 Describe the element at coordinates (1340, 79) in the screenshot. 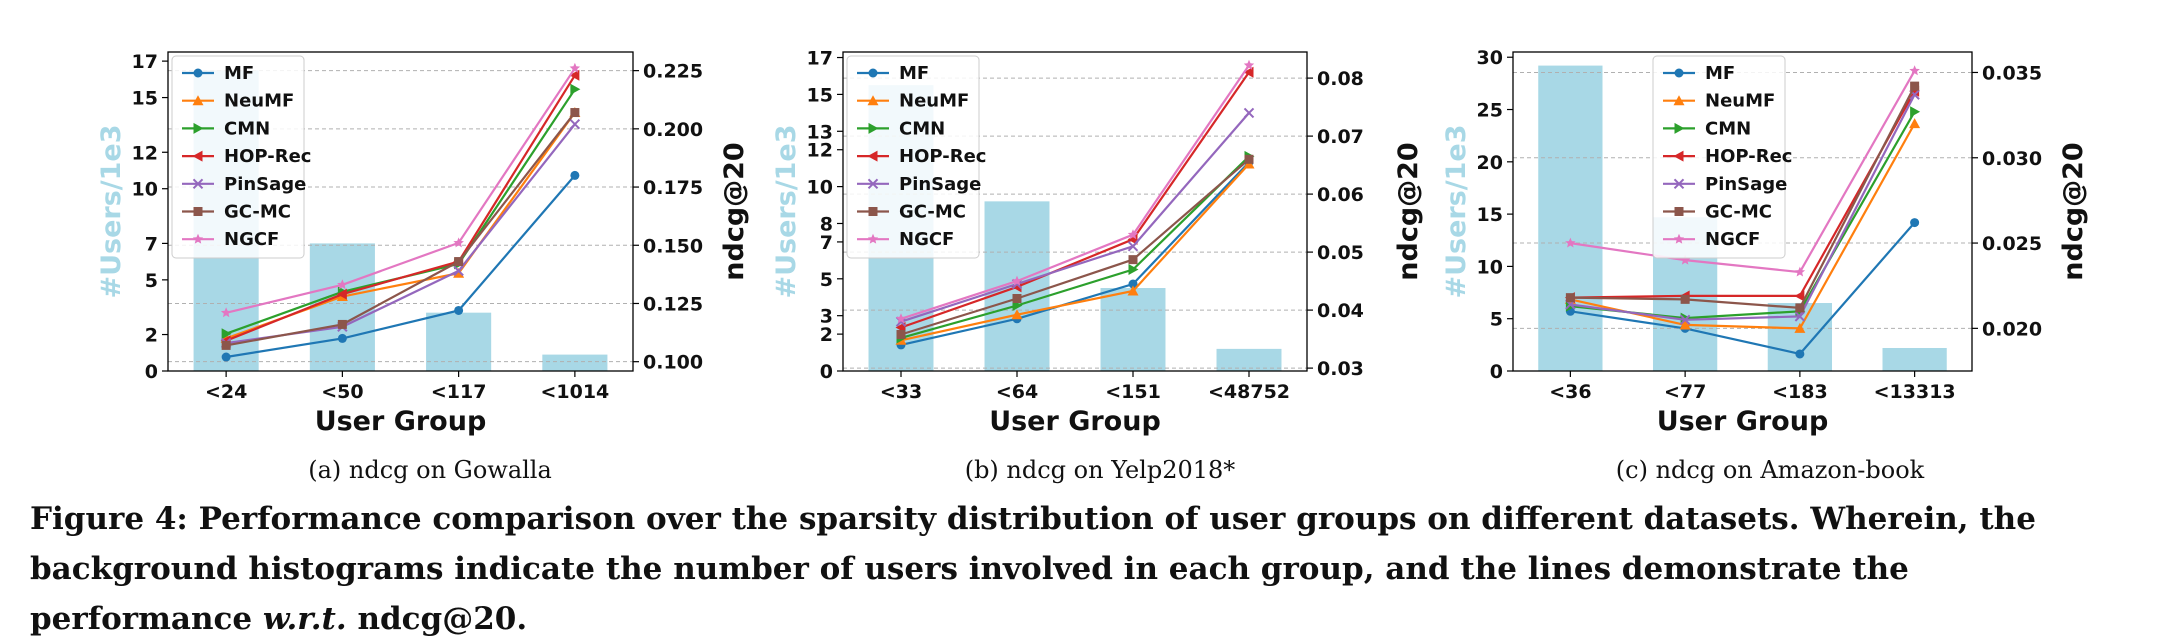

I see `right-tick-label: 0.08` at that location.